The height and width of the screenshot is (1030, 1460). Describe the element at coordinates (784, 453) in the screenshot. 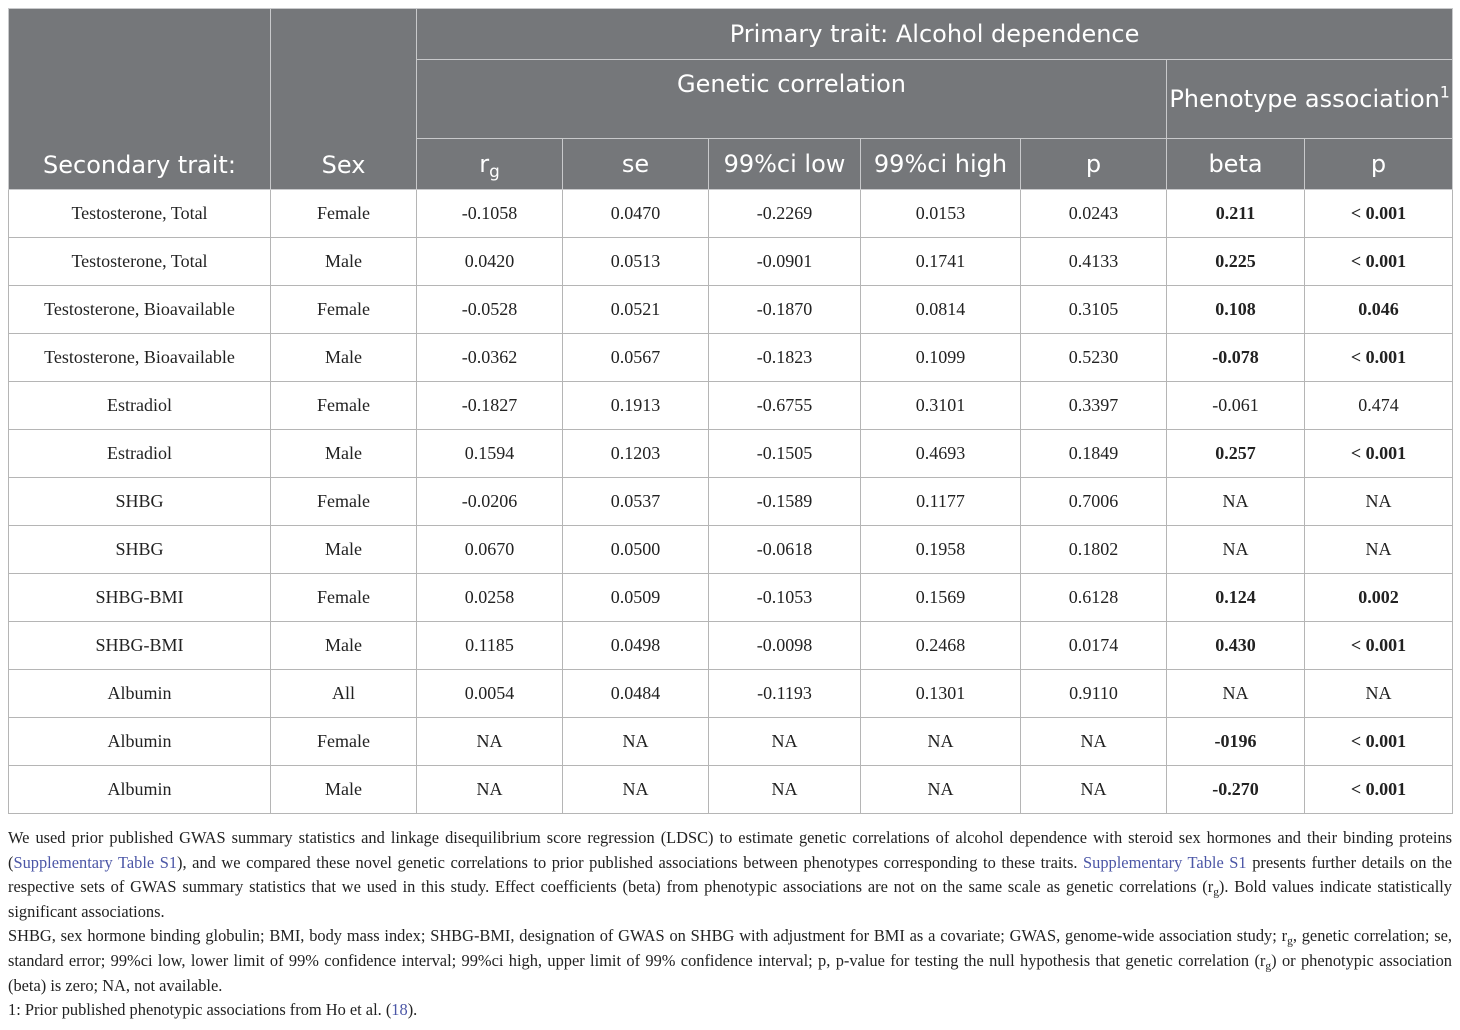

I see `cell-ci-low: -0.1505` at that location.